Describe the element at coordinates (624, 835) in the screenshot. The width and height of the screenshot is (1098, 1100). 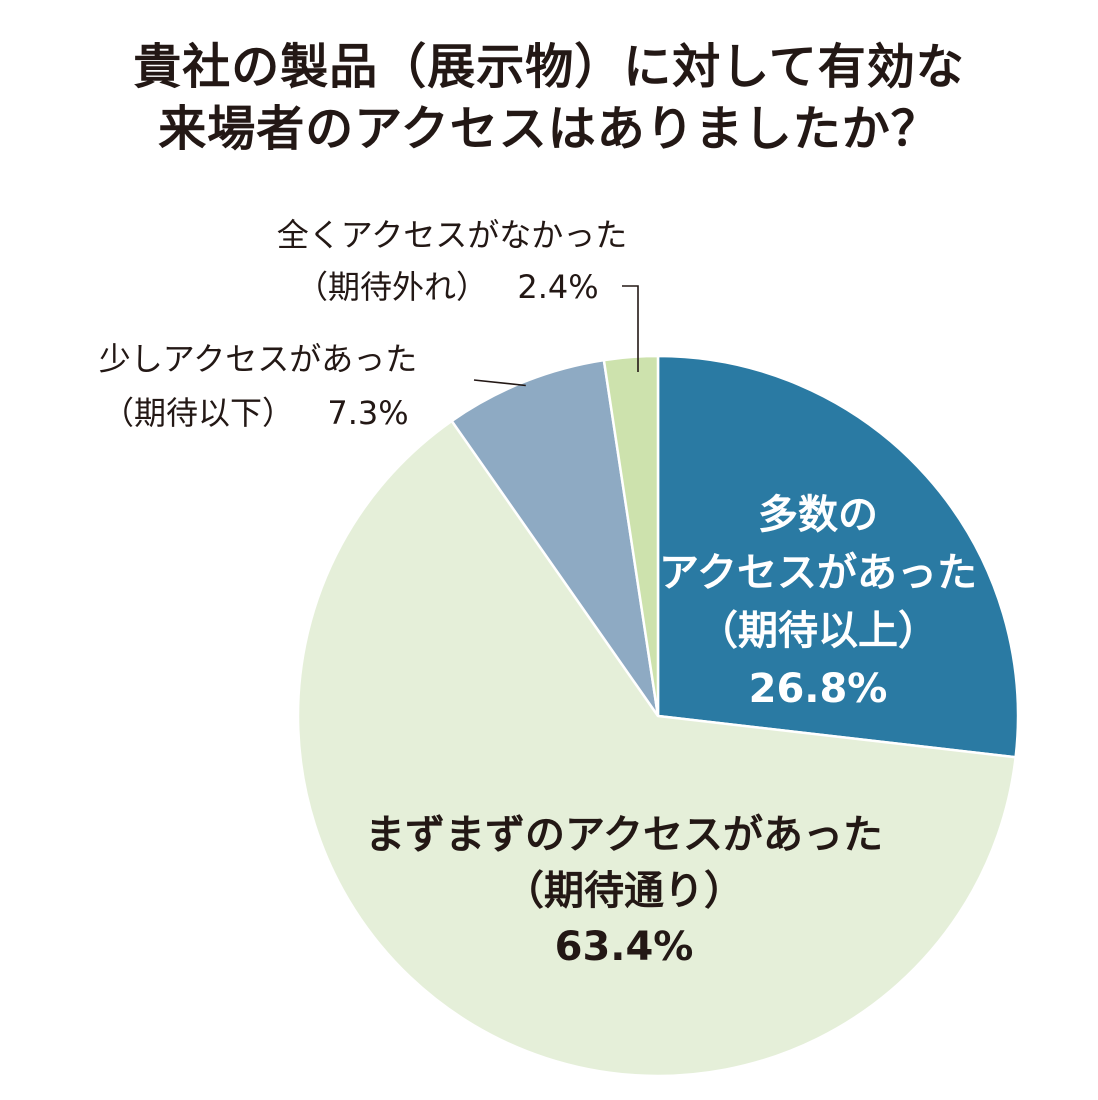
I see `slice-label-1-line-0: まずまずのアクセスがあった` at that location.